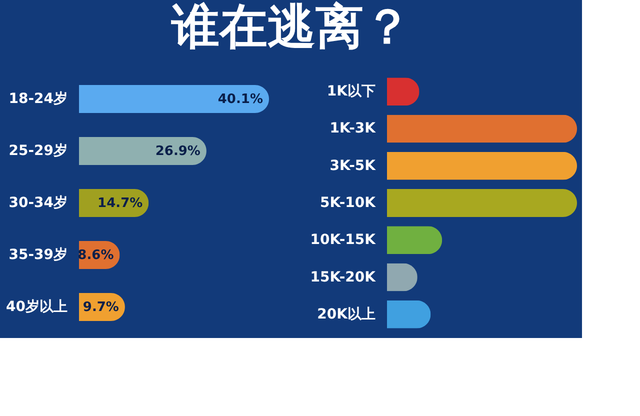 The image size is (640, 416). Describe the element at coordinates (177, 151) in the screenshot. I see `data-label: 26.9%` at that location.